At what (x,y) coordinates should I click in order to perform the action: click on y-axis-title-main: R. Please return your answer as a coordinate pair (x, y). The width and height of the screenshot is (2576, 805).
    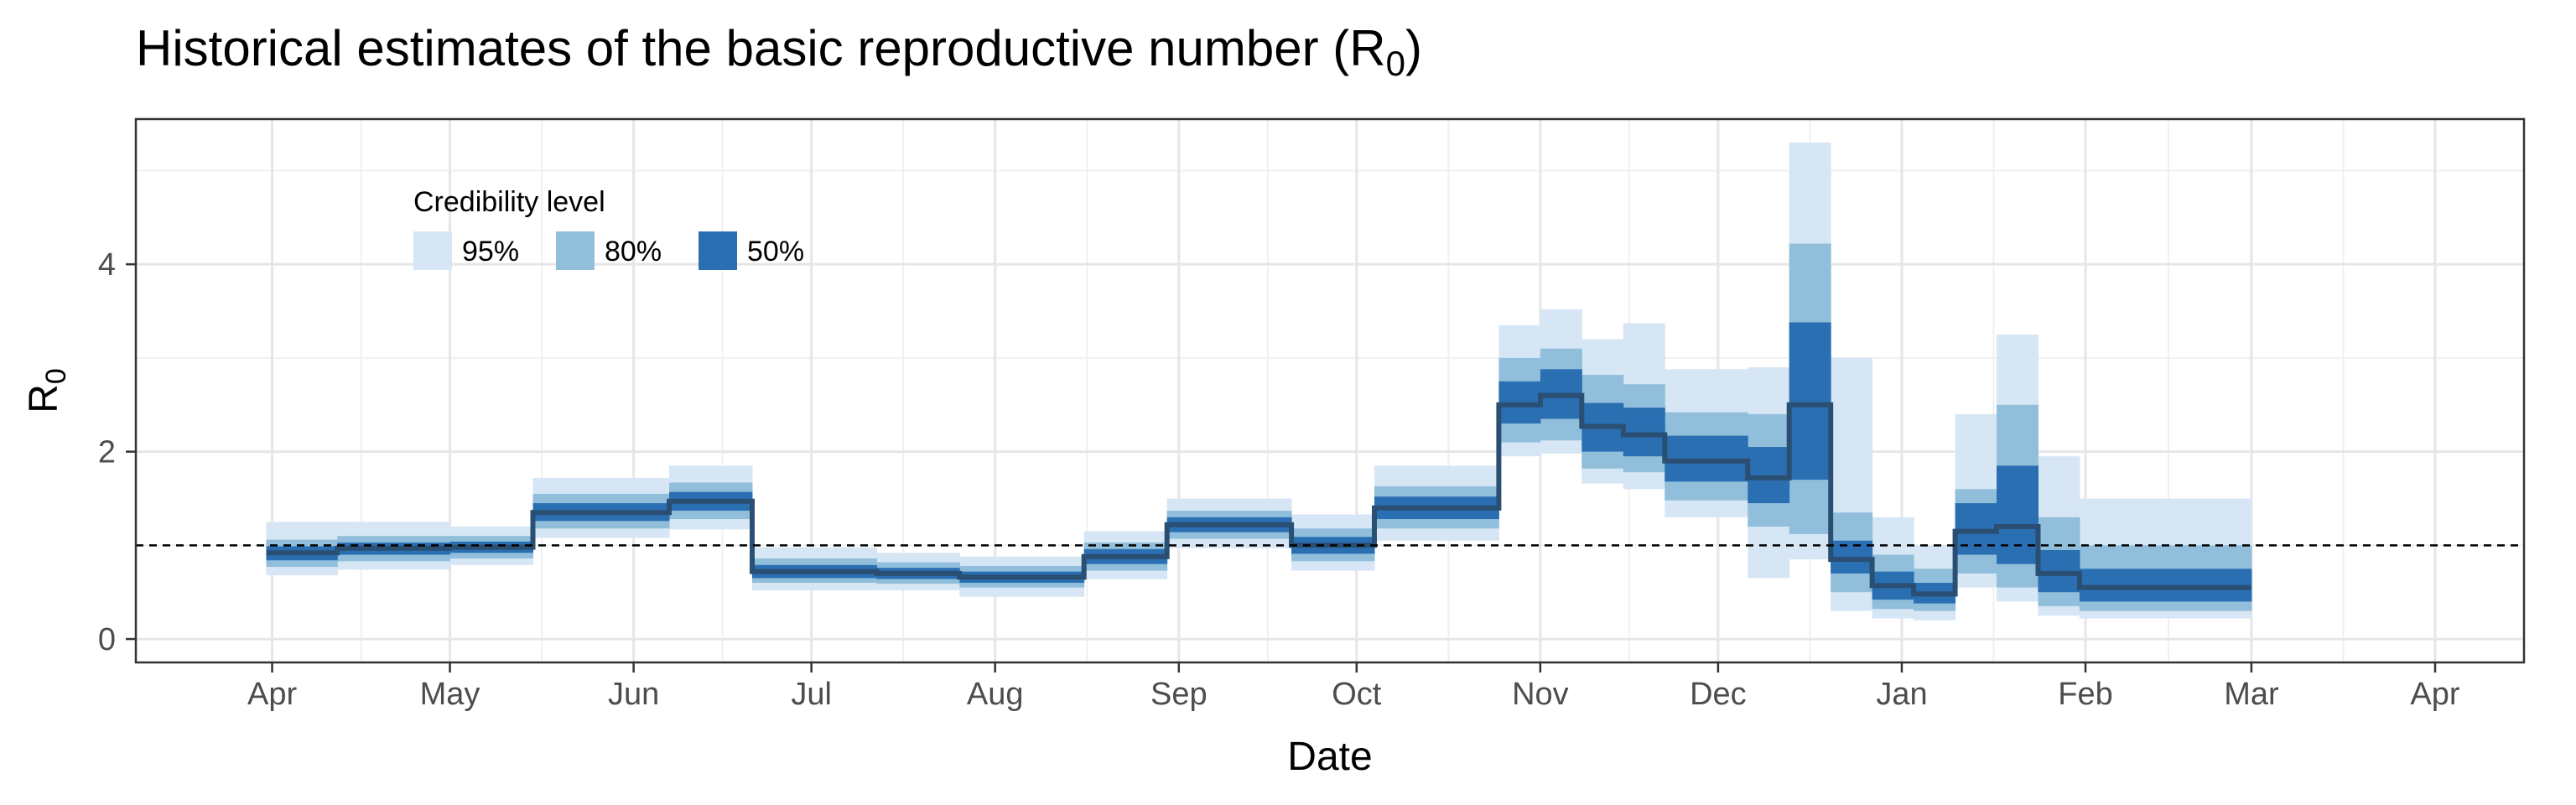
    Looking at the image, I should click on (44, 398).